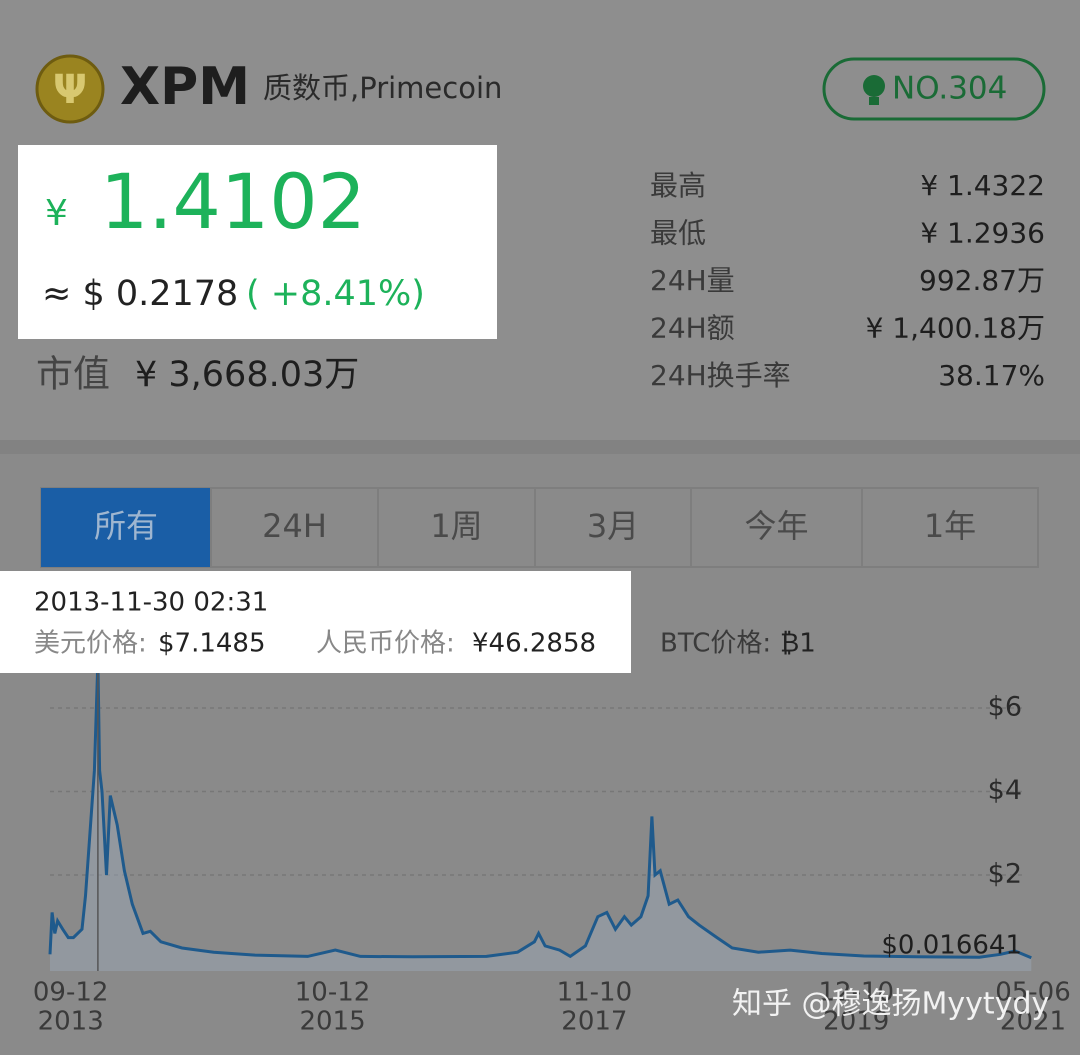  What do you see at coordinates (595, 993) in the screenshot?
I see `x-tick-label: 11-10` at bounding box center [595, 993].